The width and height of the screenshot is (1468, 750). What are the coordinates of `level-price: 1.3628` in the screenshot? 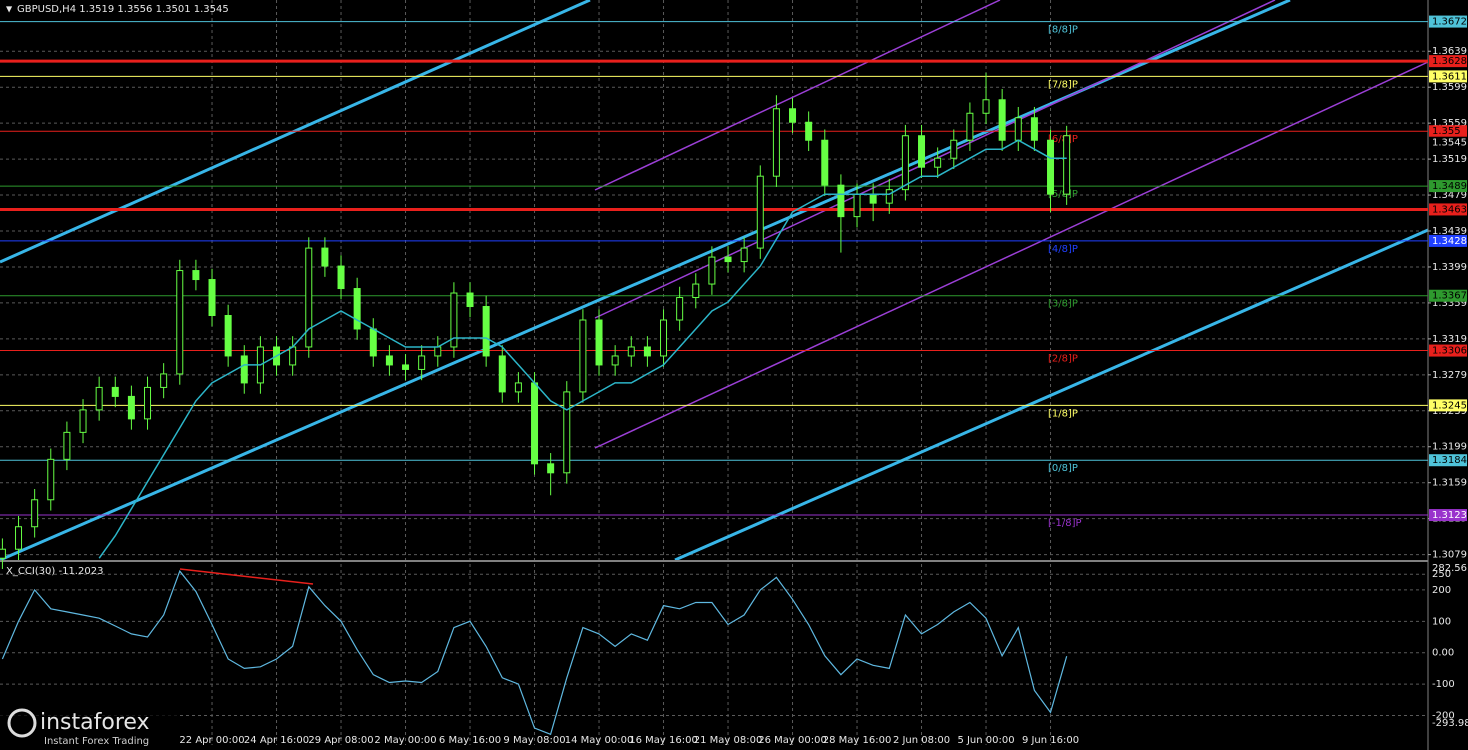 It's located at (1449, 61).